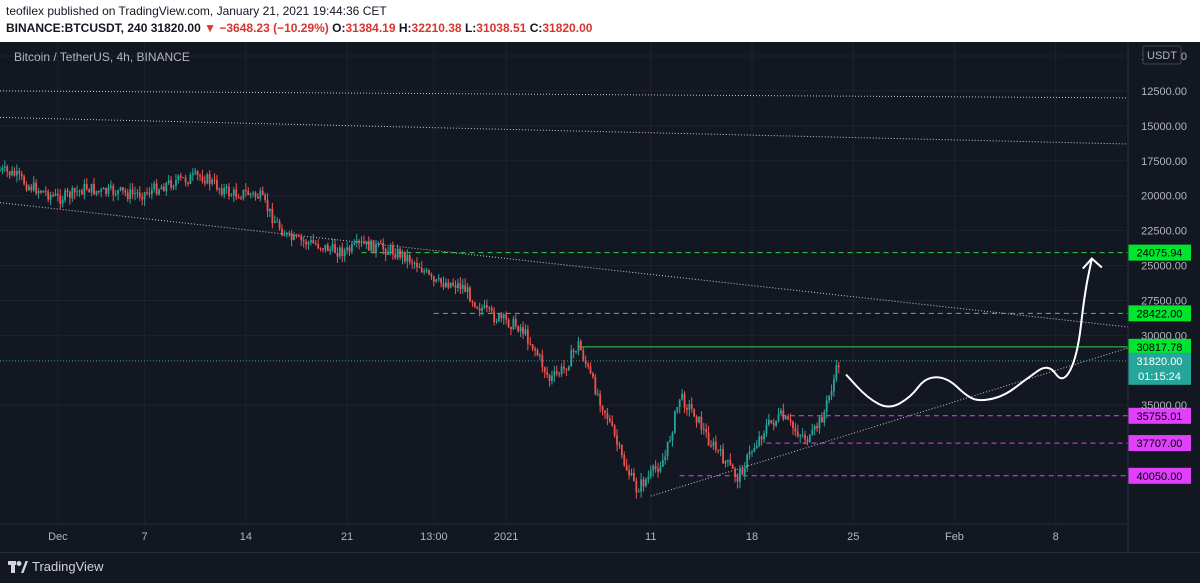  Describe the element at coordinates (58, 537) in the screenshot. I see `x-tick-label: Dec` at that location.